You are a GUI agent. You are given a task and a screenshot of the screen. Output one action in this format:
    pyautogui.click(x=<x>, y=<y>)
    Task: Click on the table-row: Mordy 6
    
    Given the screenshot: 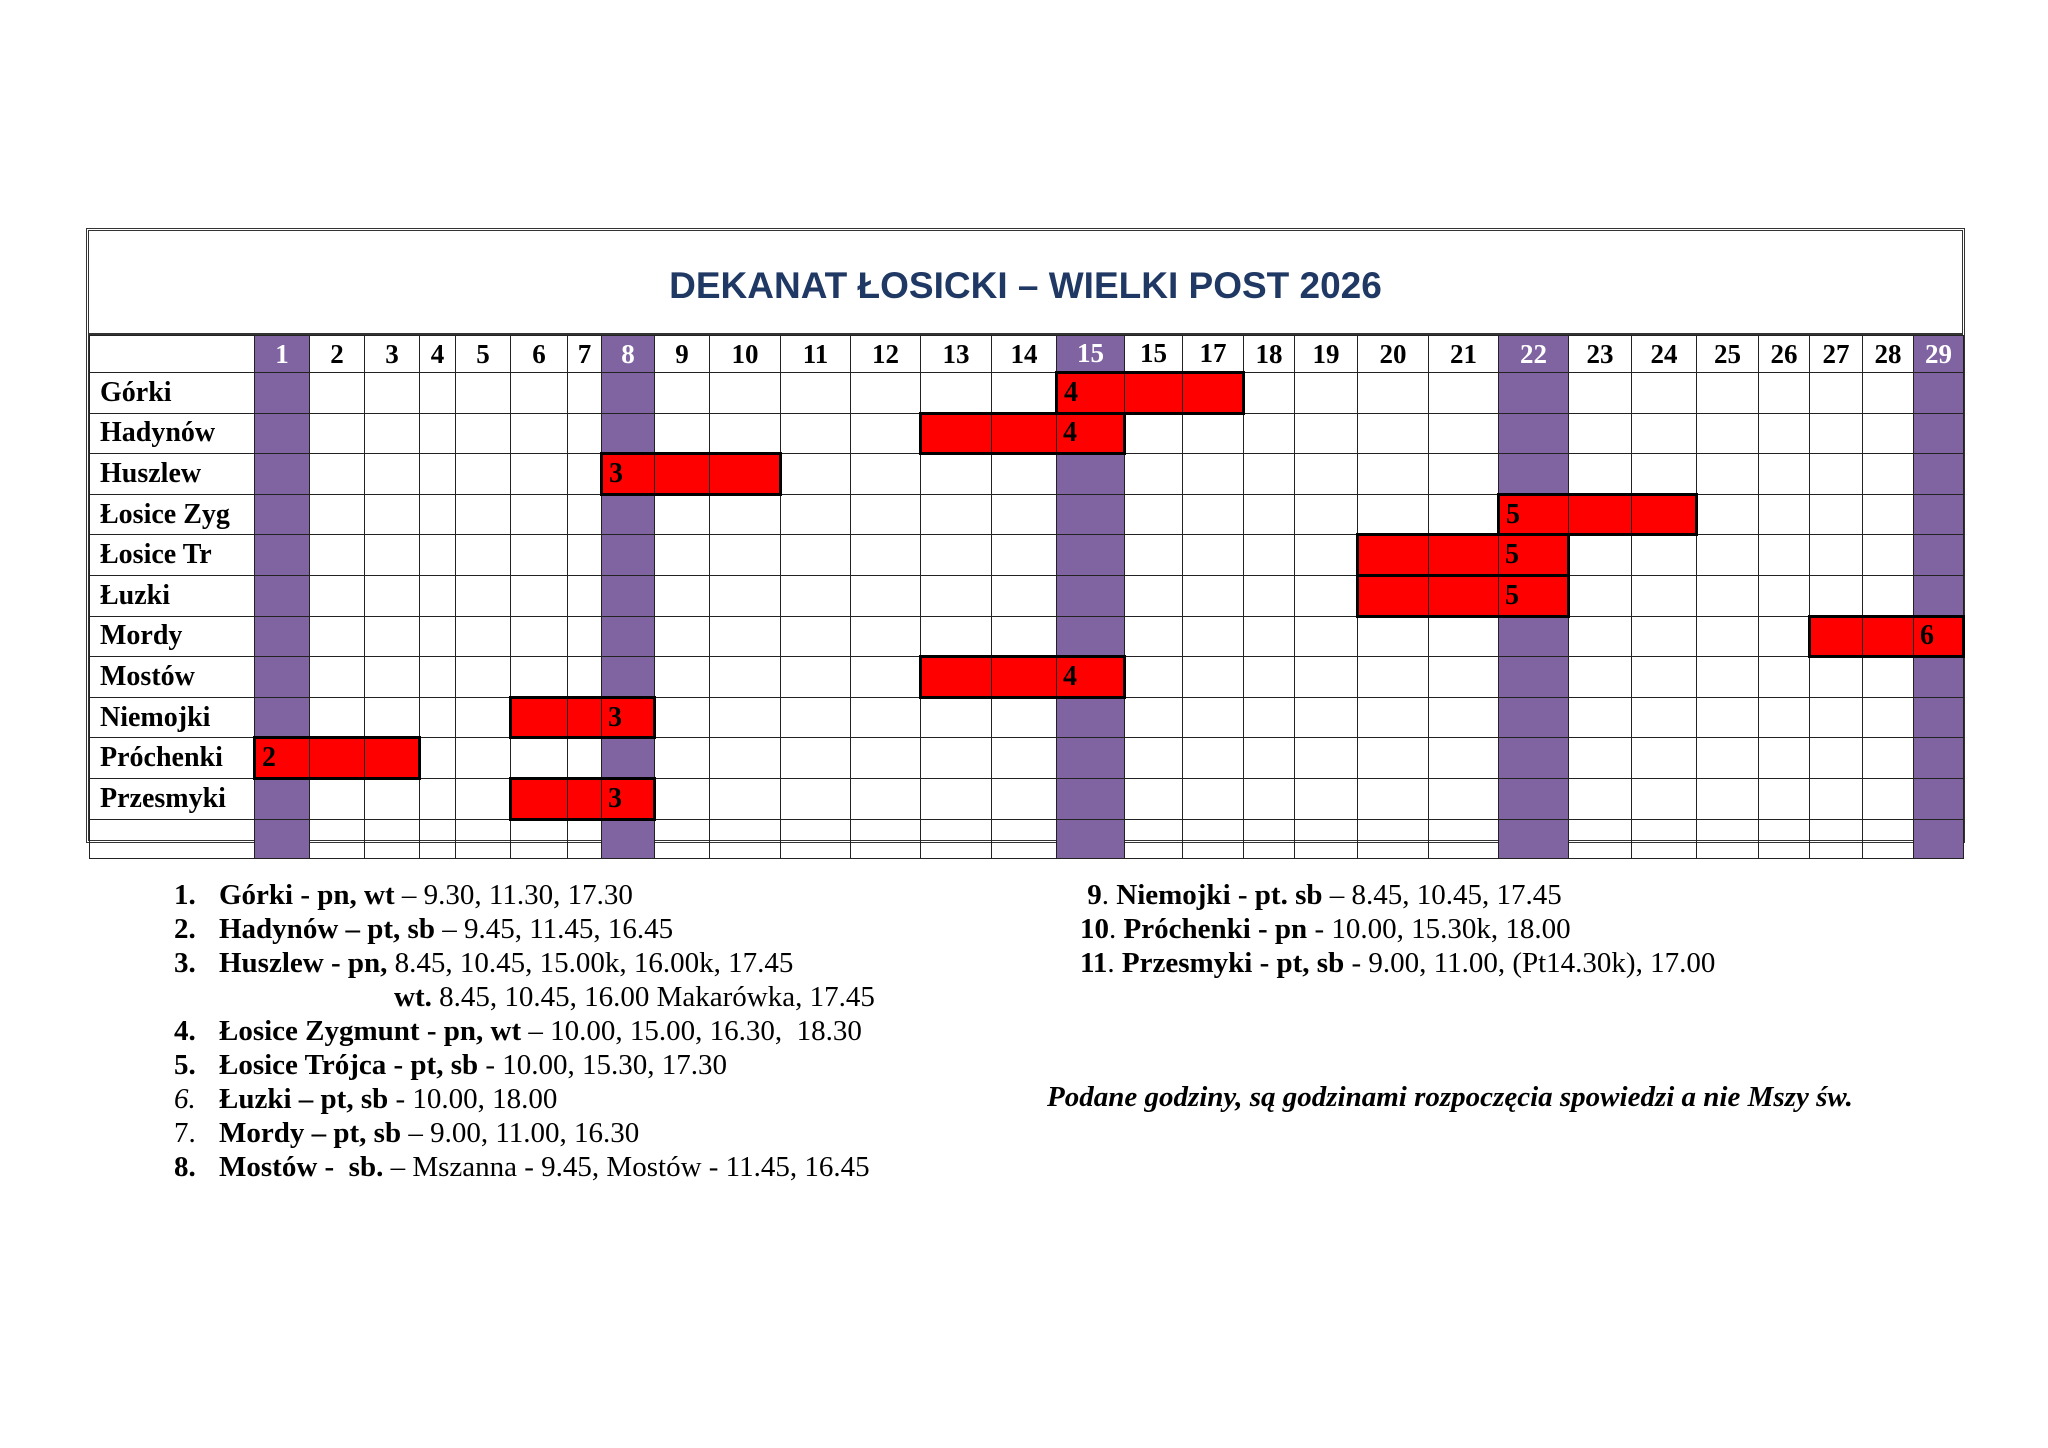 What is the action you would take?
    pyautogui.click(x=1027, y=636)
    